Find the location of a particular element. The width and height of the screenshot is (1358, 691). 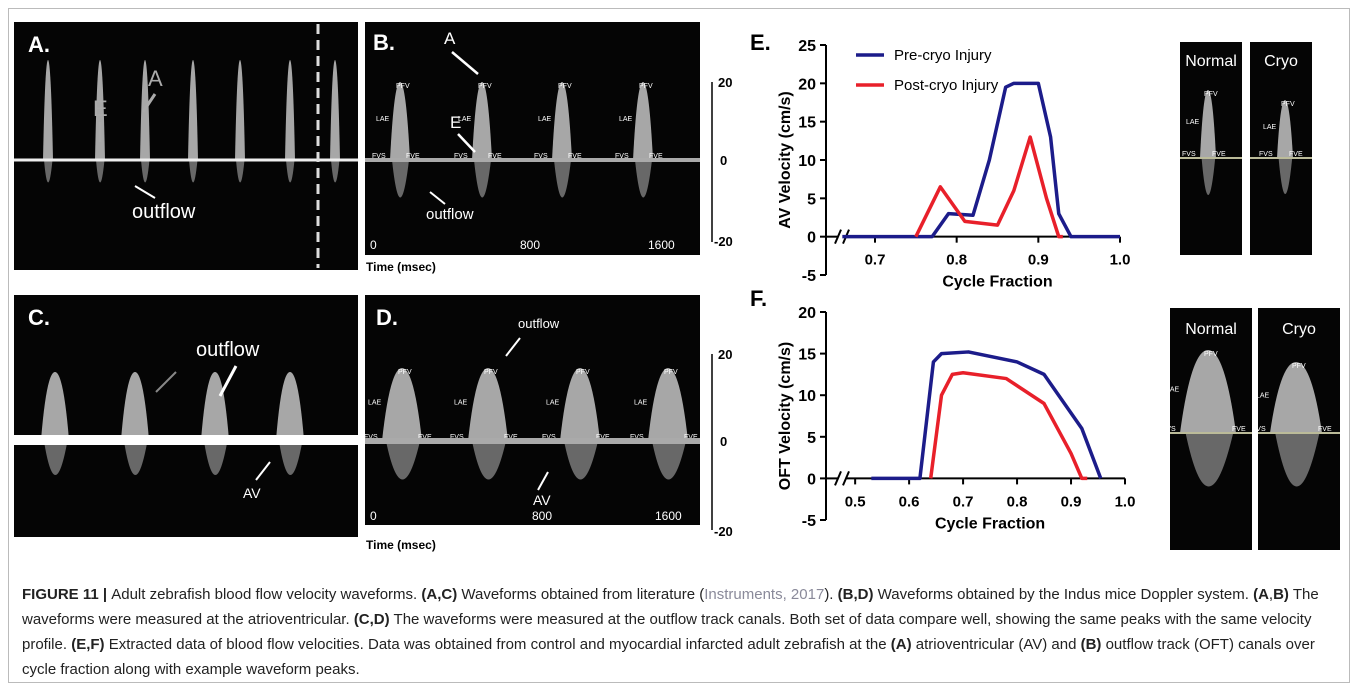

y-tick-label: -5 is located at coordinates (809, 276).